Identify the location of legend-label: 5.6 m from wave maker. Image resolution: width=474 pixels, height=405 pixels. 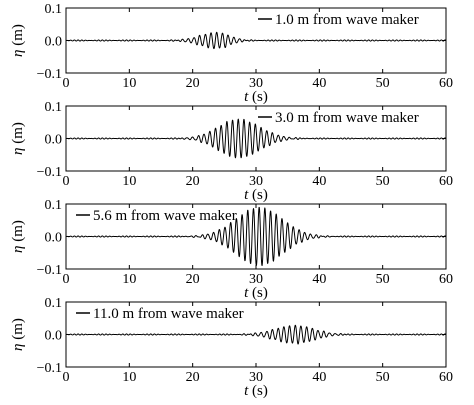
(165, 216).